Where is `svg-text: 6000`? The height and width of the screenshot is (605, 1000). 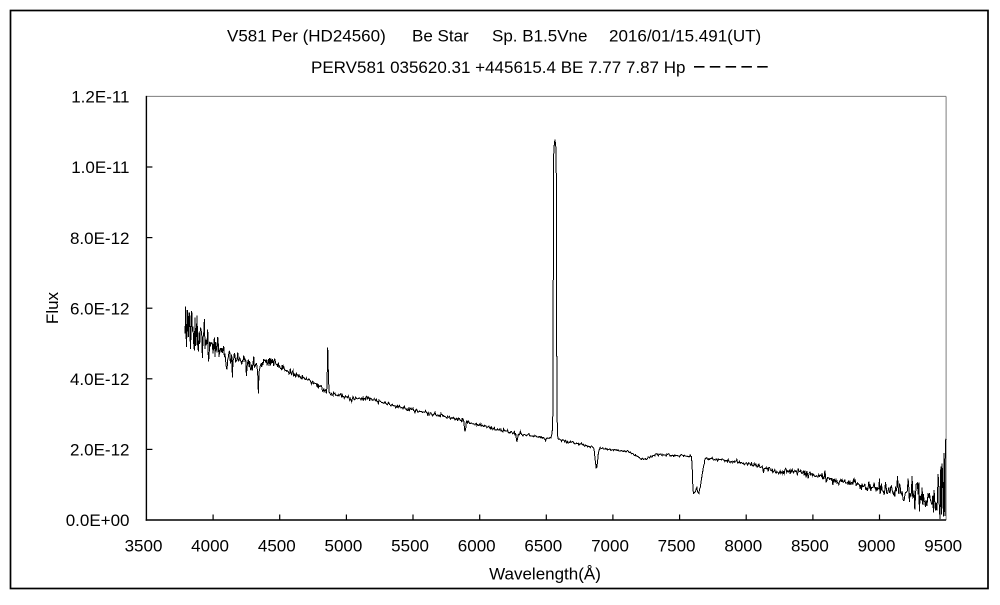 svg-text: 6000 is located at coordinates (477, 546).